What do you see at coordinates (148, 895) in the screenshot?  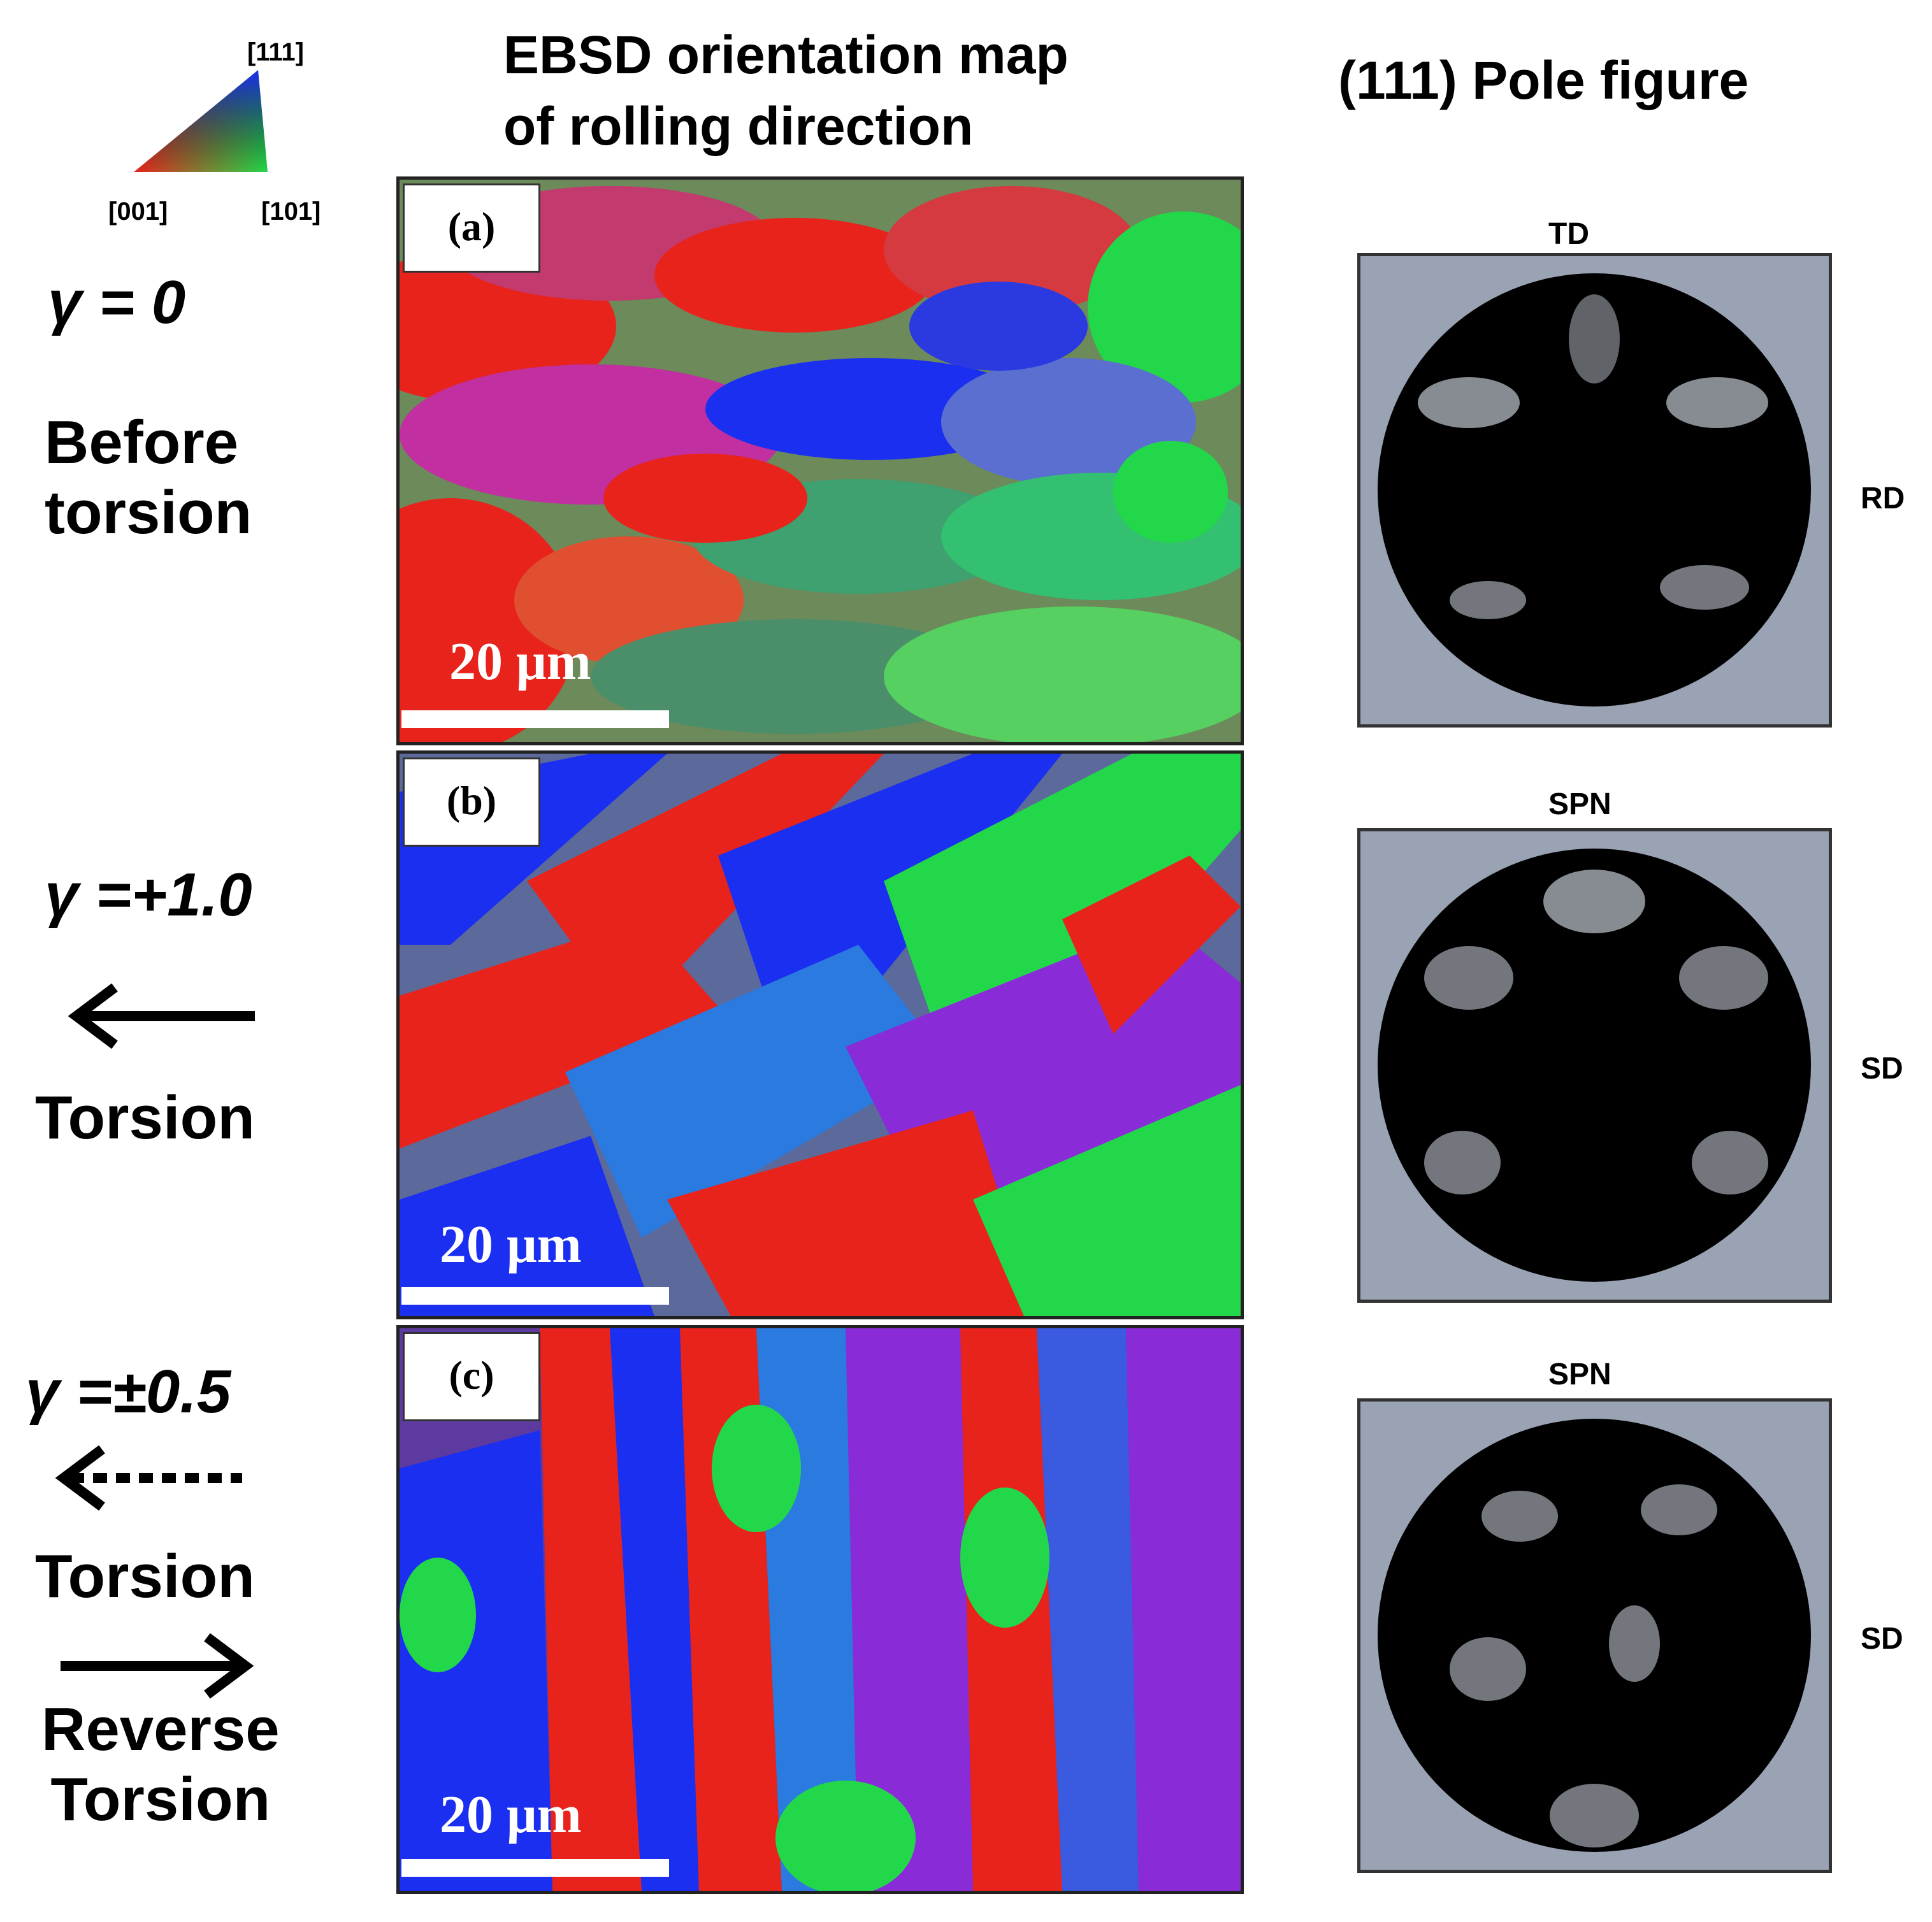 I see `row-b-gamma: γ =+1.0` at bounding box center [148, 895].